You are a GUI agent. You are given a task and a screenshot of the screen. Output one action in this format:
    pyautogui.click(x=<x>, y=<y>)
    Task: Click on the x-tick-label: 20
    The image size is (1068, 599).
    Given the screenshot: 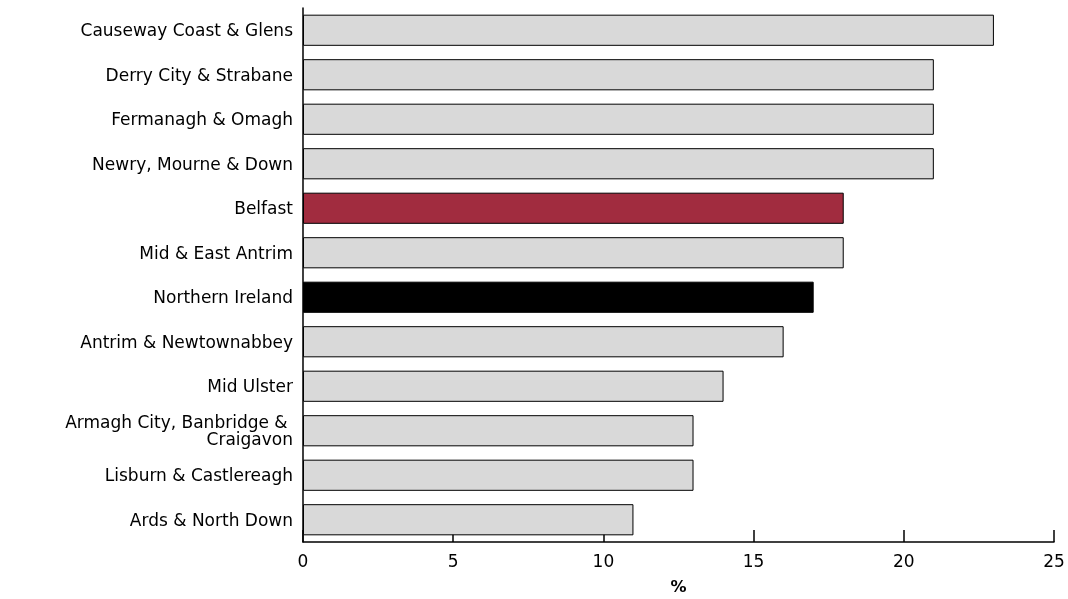 What is the action you would take?
    pyautogui.click(x=903, y=560)
    